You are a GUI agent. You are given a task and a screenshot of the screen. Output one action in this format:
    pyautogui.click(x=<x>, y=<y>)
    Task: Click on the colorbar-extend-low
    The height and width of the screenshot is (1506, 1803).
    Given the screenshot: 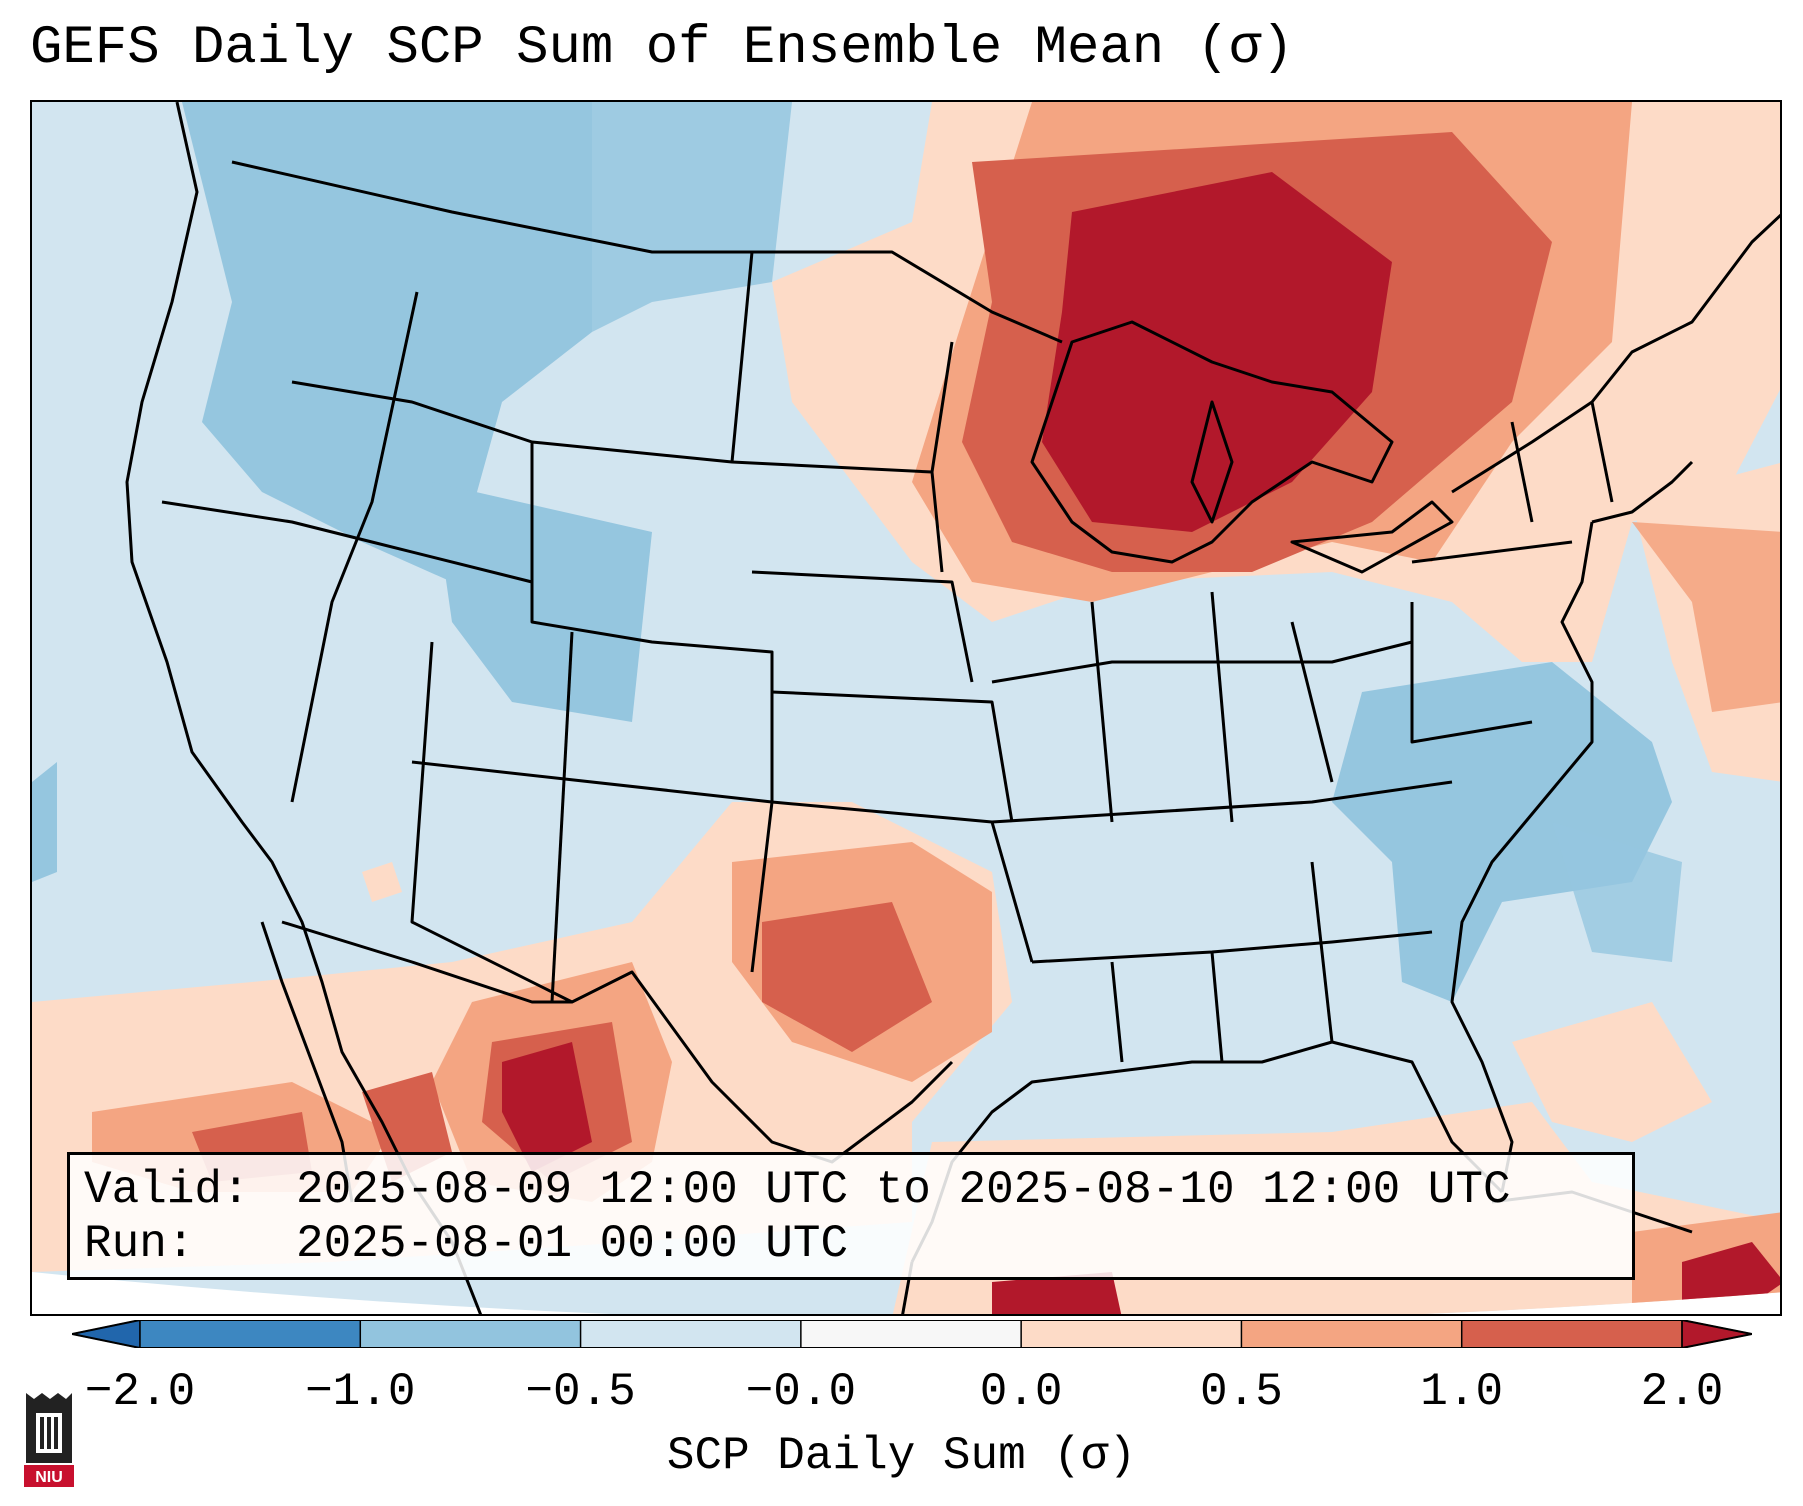 What is the action you would take?
    pyautogui.click(x=106, y=1334)
    